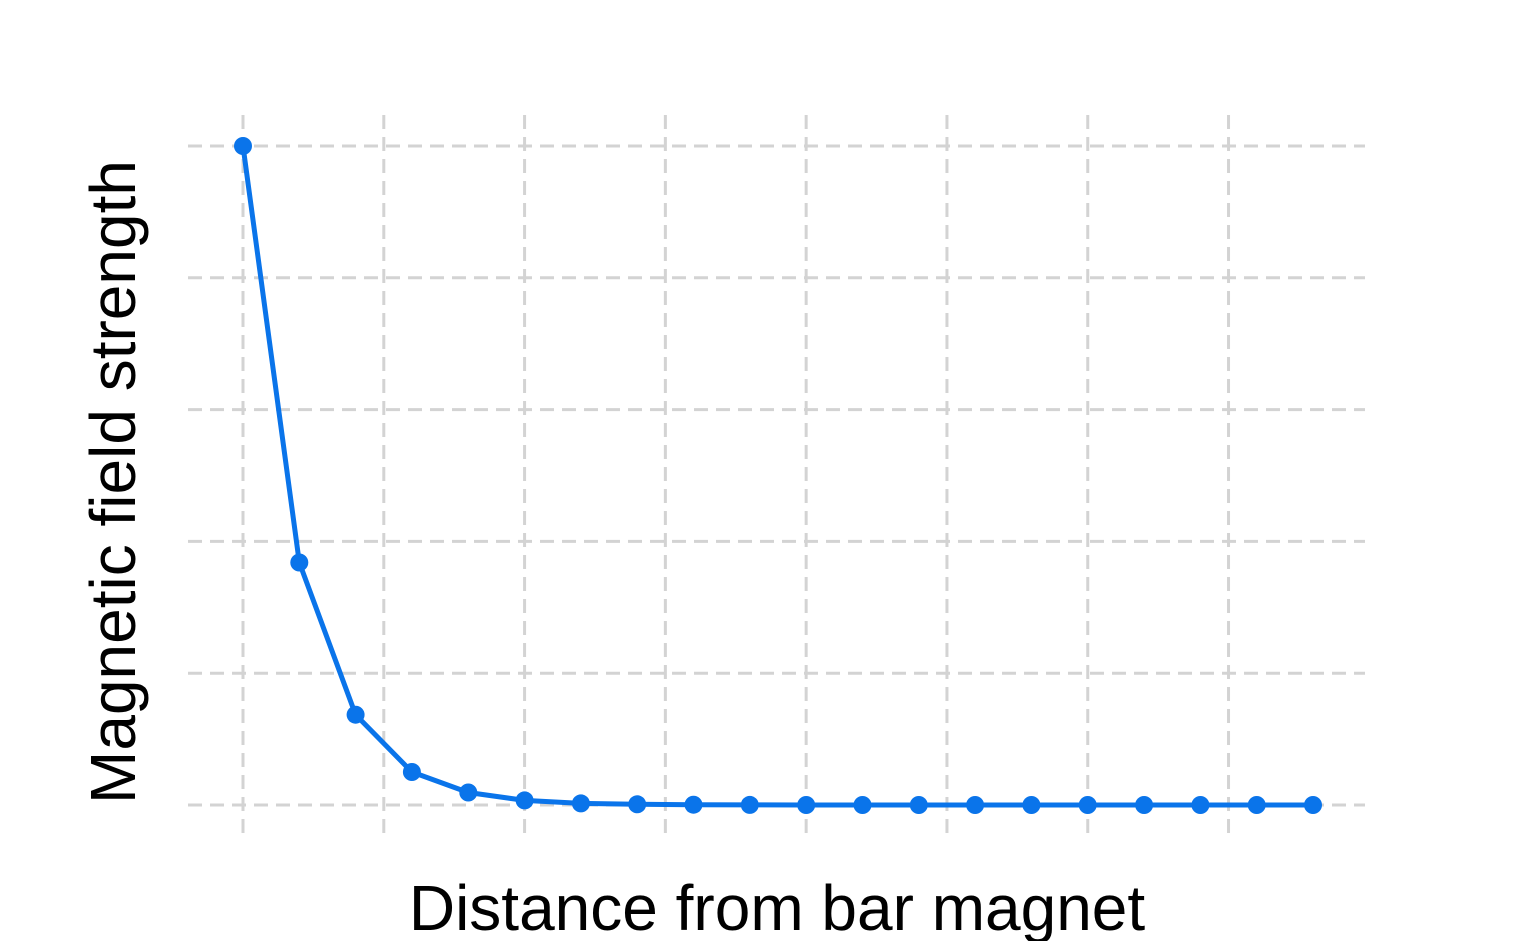 This screenshot has height=941, width=1517. Describe the element at coordinates (777, 906) in the screenshot. I see `x-axis-label: Distance from bar magnet` at that location.